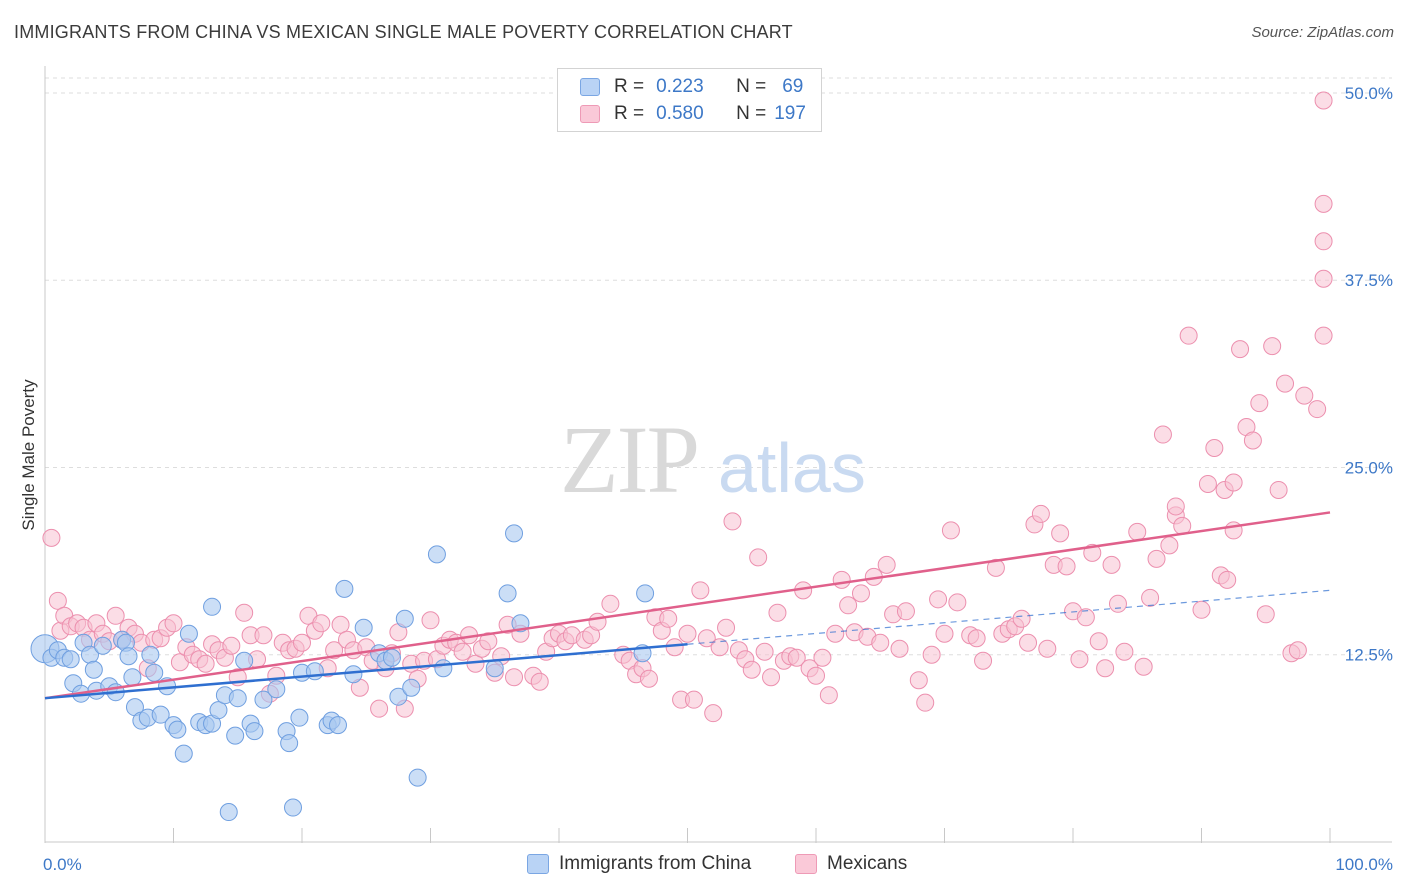 The image size is (1406, 892). I want to click on y-tick-label: 12.5%, so click(1369, 655).